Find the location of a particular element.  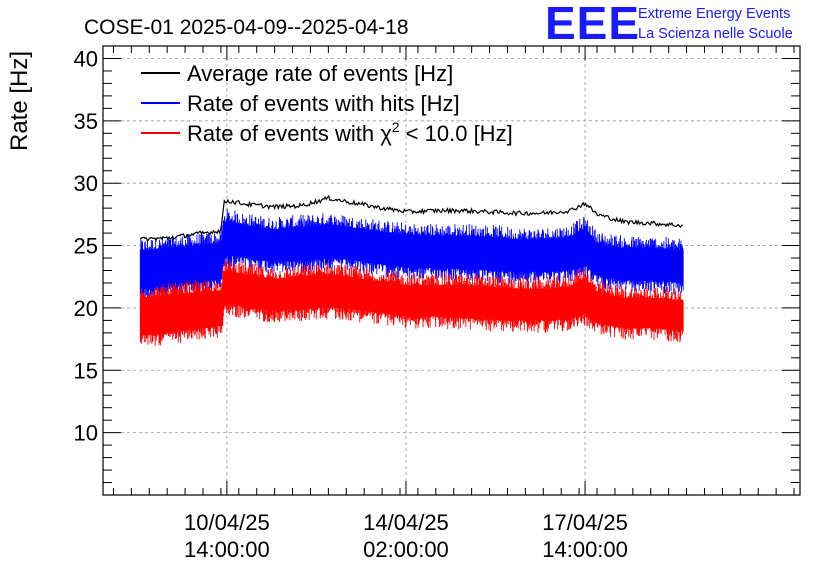

x-tick-label-date: 17/04/25 is located at coordinates (585, 522).